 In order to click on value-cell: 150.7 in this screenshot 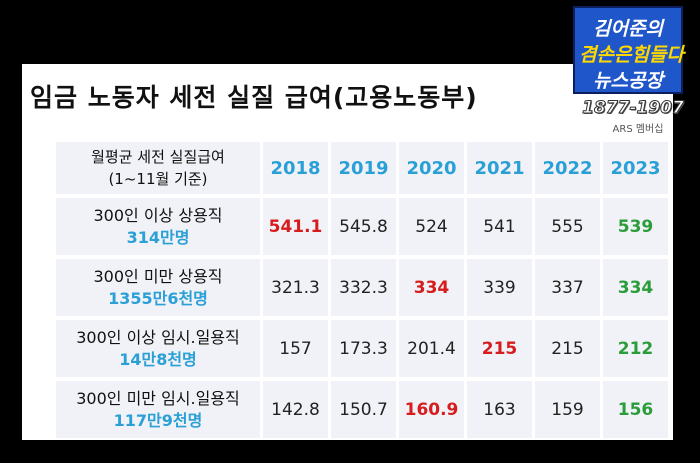, I will do `click(362, 409)`.